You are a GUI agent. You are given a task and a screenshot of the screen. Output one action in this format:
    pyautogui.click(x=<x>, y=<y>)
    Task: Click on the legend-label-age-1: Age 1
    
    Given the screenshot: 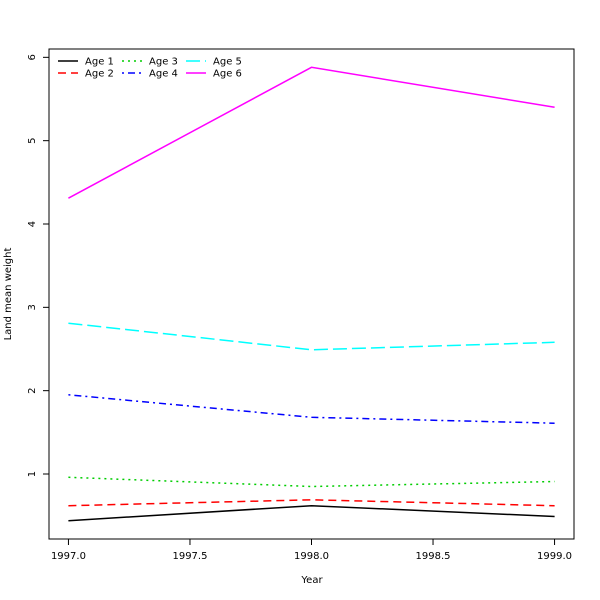 What is the action you would take?
    pyautogui.click(x=99, y=62)
    